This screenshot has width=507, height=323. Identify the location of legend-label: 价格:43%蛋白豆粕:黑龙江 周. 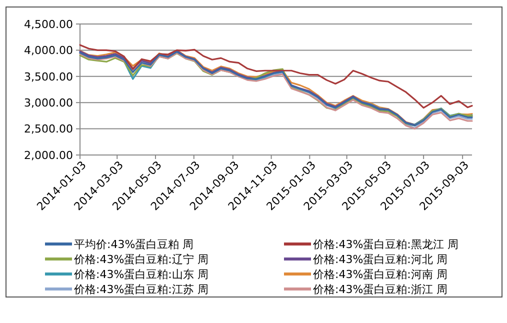
(385, 244).